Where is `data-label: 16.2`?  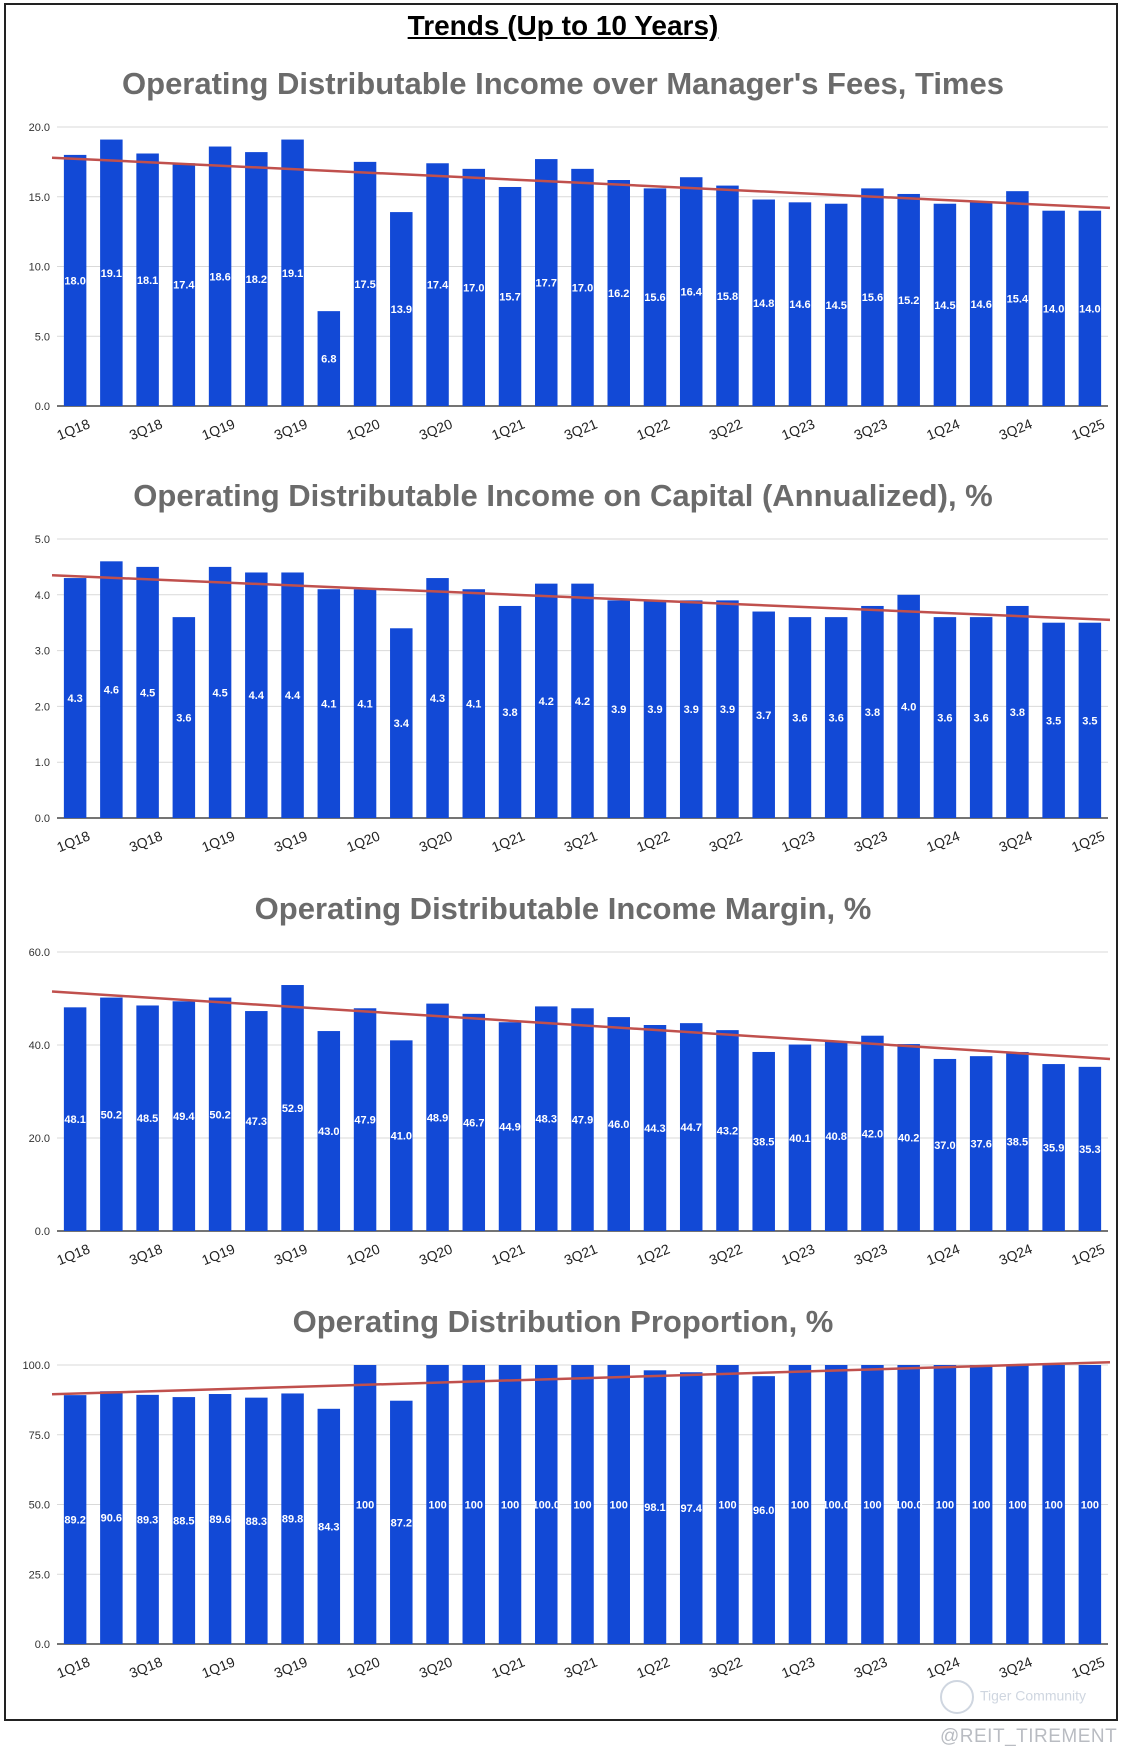 data-label: 16.2 is located at coordinates (618, 294).